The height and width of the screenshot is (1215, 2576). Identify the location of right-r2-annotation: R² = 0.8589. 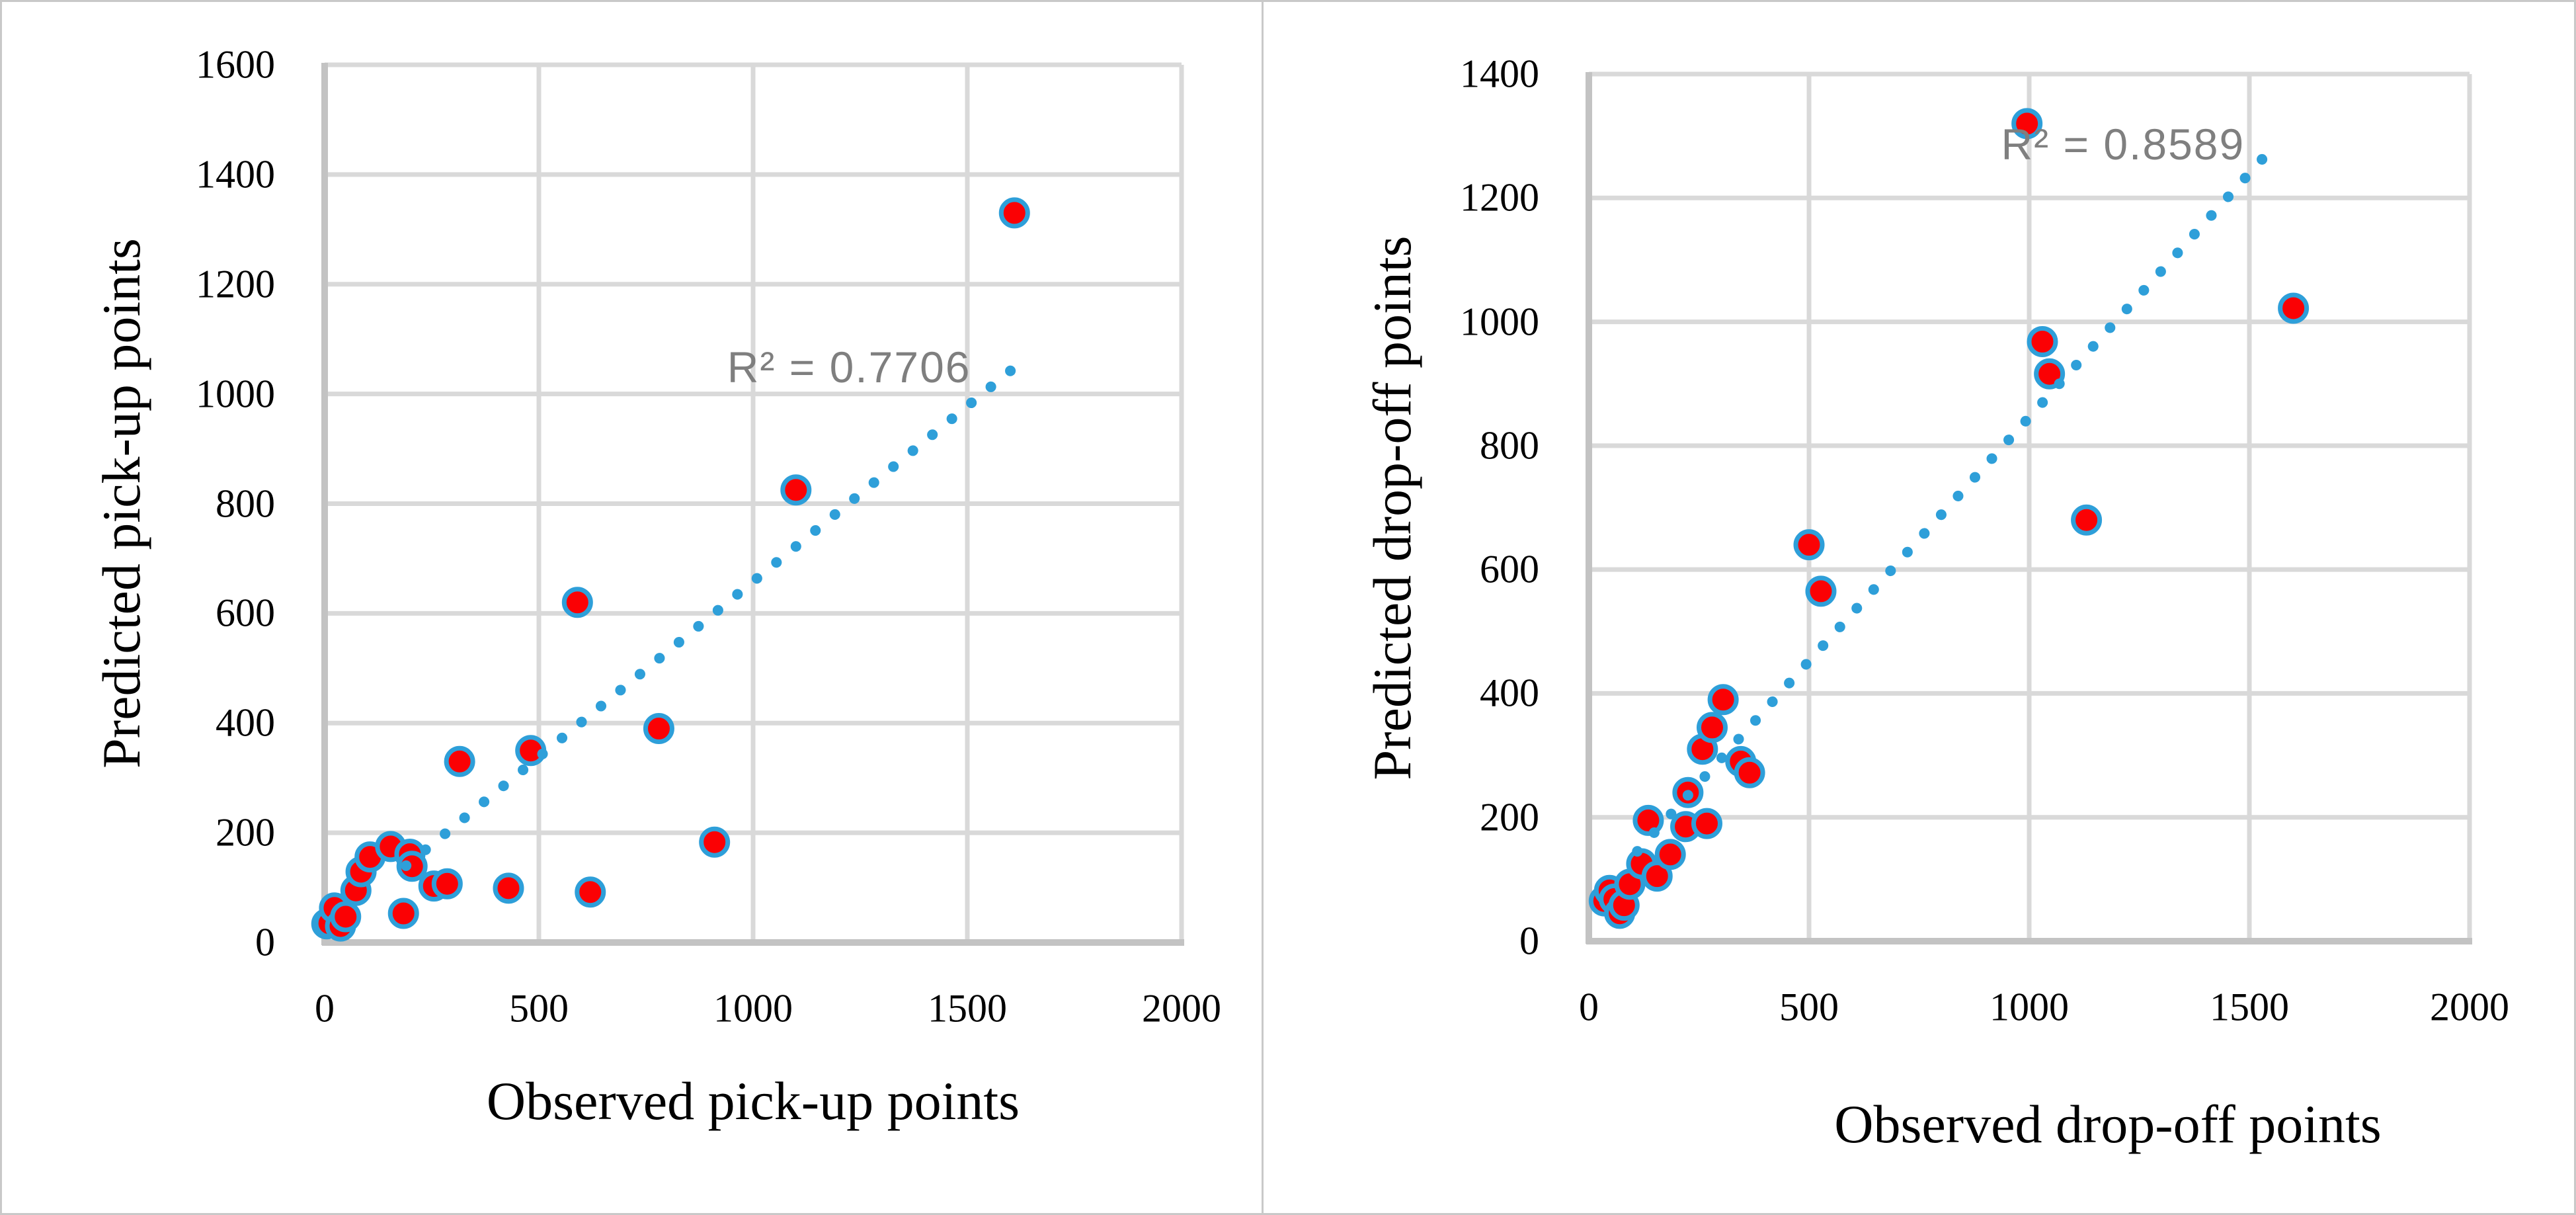
(2123, 144).